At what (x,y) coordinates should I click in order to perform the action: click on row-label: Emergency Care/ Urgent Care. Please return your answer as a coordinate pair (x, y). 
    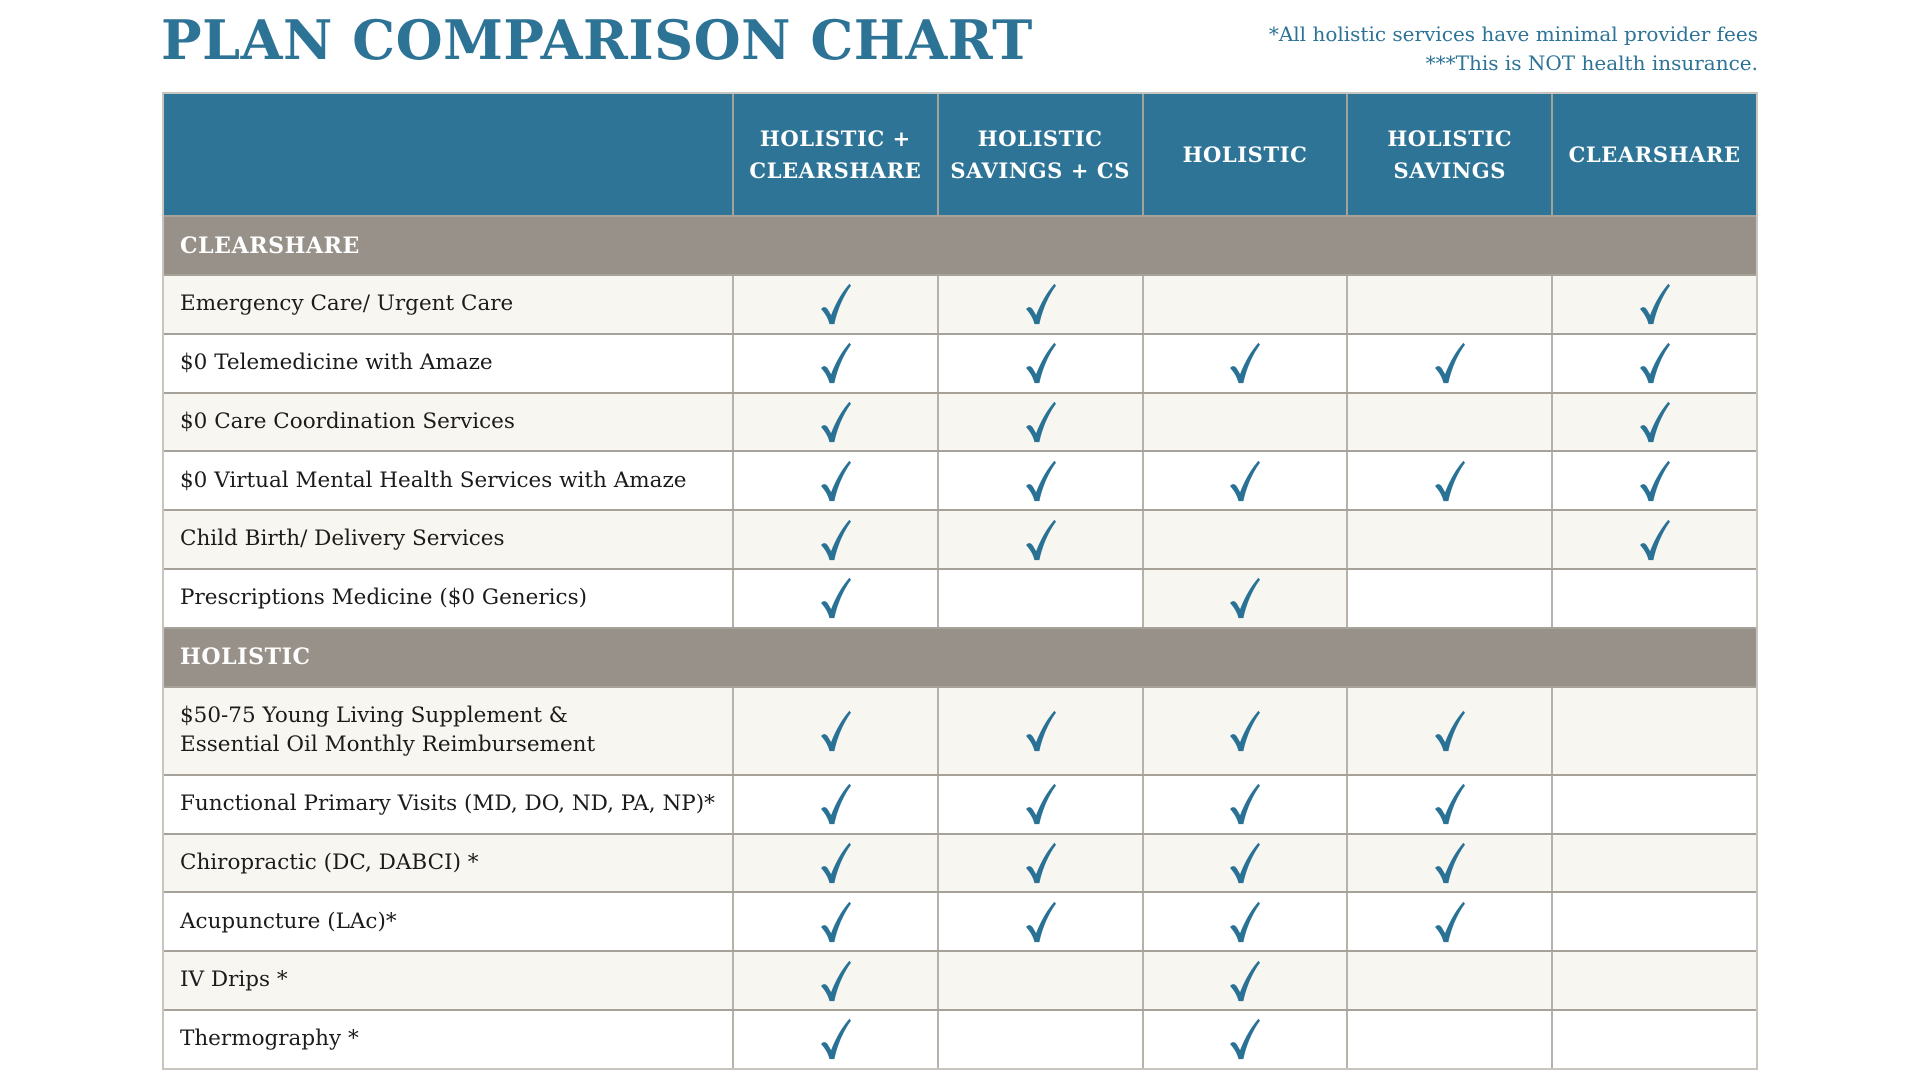
    Looking at the image, I should click on (347, 304).